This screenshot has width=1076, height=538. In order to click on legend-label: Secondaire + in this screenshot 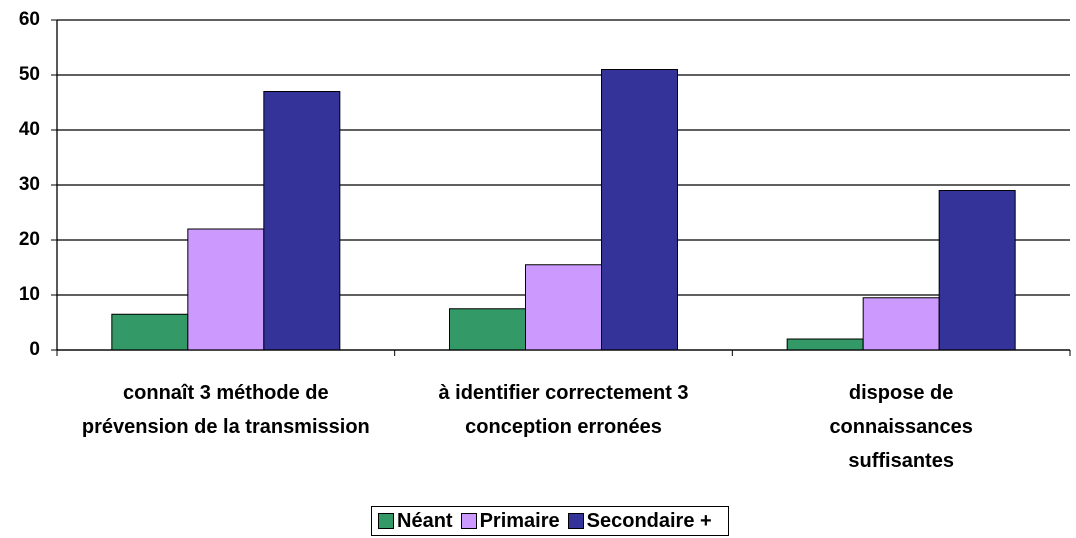, I will do `click(649, 520)`.